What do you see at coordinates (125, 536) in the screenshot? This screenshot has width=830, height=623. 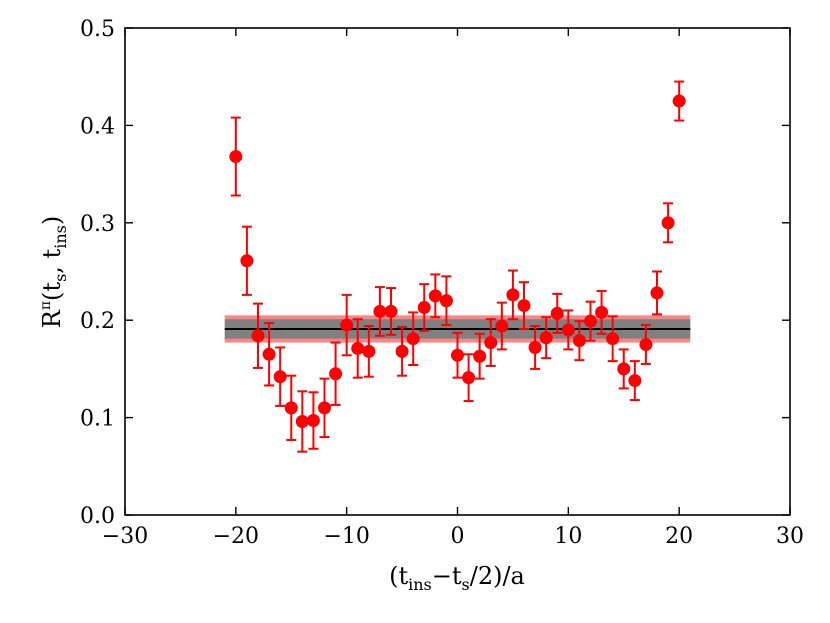 I see `x-tick-label: −30` at bounding box center [125, 536].